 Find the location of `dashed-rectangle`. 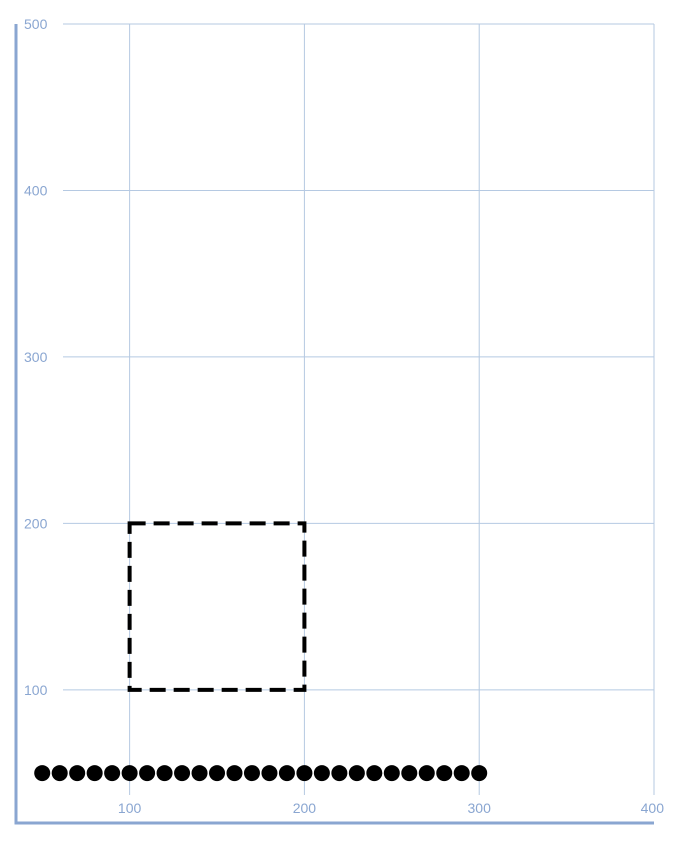

dashed-rectangle is located at coordinates (217, 606).